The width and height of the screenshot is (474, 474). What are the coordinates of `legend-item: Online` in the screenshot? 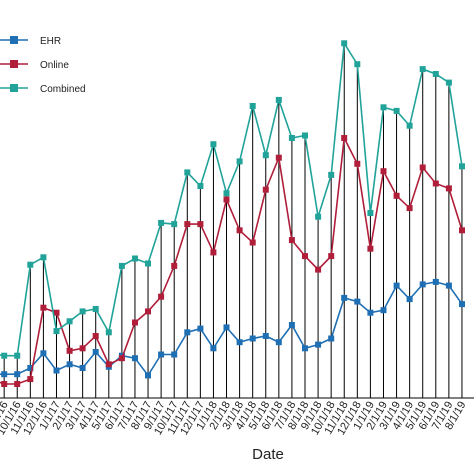 It's located at (34, 65).